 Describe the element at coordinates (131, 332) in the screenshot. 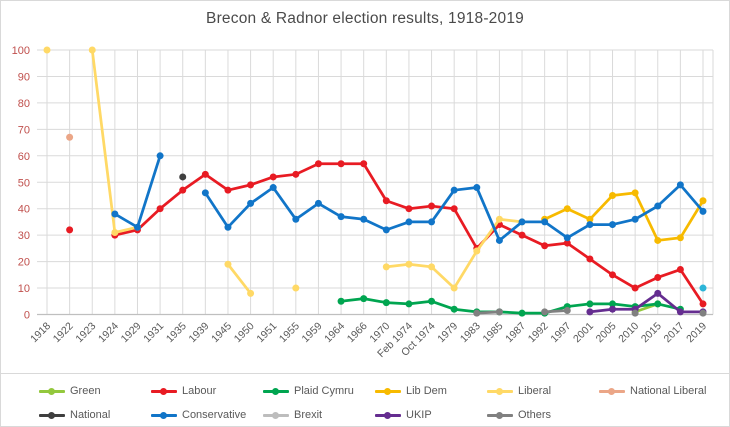

I see `svg-text: 1929` at that location.